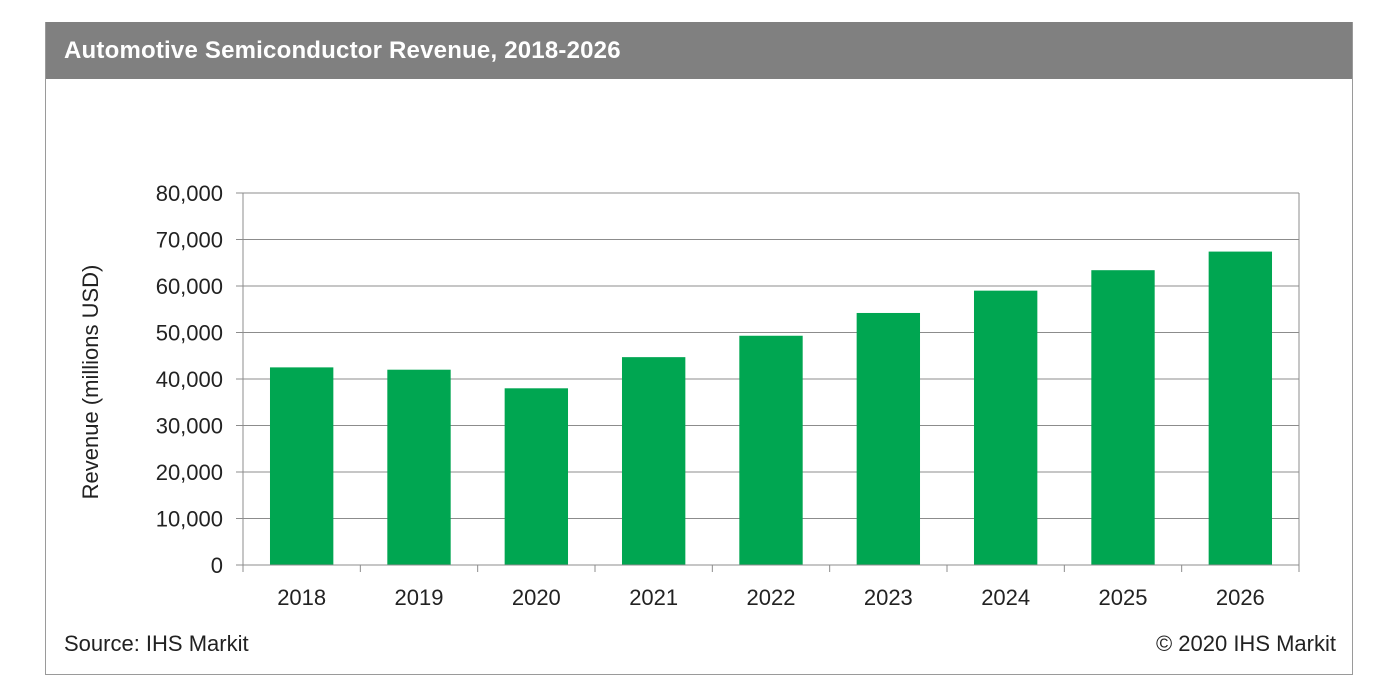 This screenshot has height=700, width=1400. I want to click on x-tick-label: 2025, so click(1123, 597).